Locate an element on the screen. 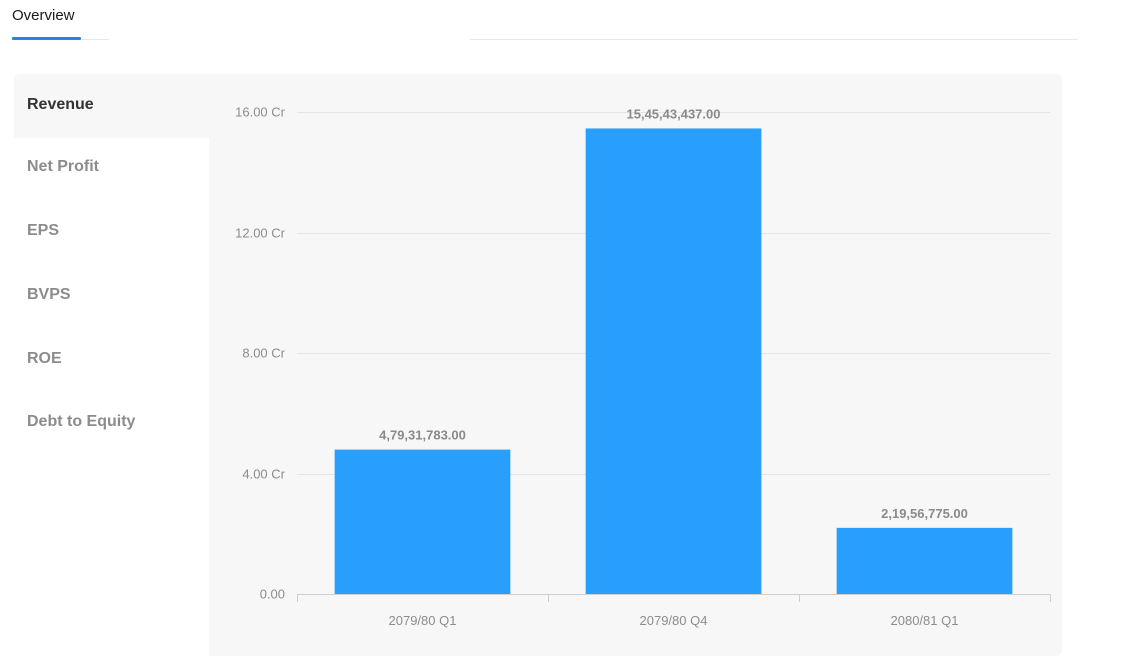 The image size is (1125, 667). tab-bar: Overview is located at coordinates (562, 20).